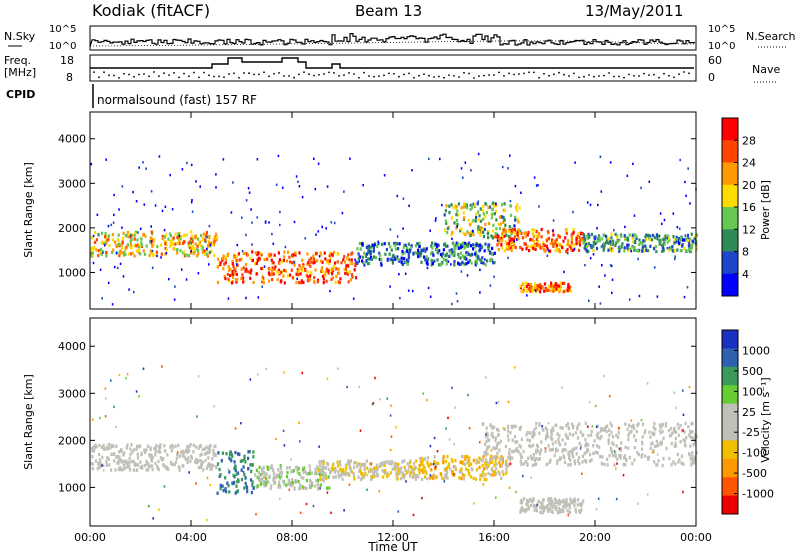  What do you see at coordinates (721, 46) in the screenshot?
I see `nsearch-tick-bottom: 10^0` at bounding box center [721, 46].